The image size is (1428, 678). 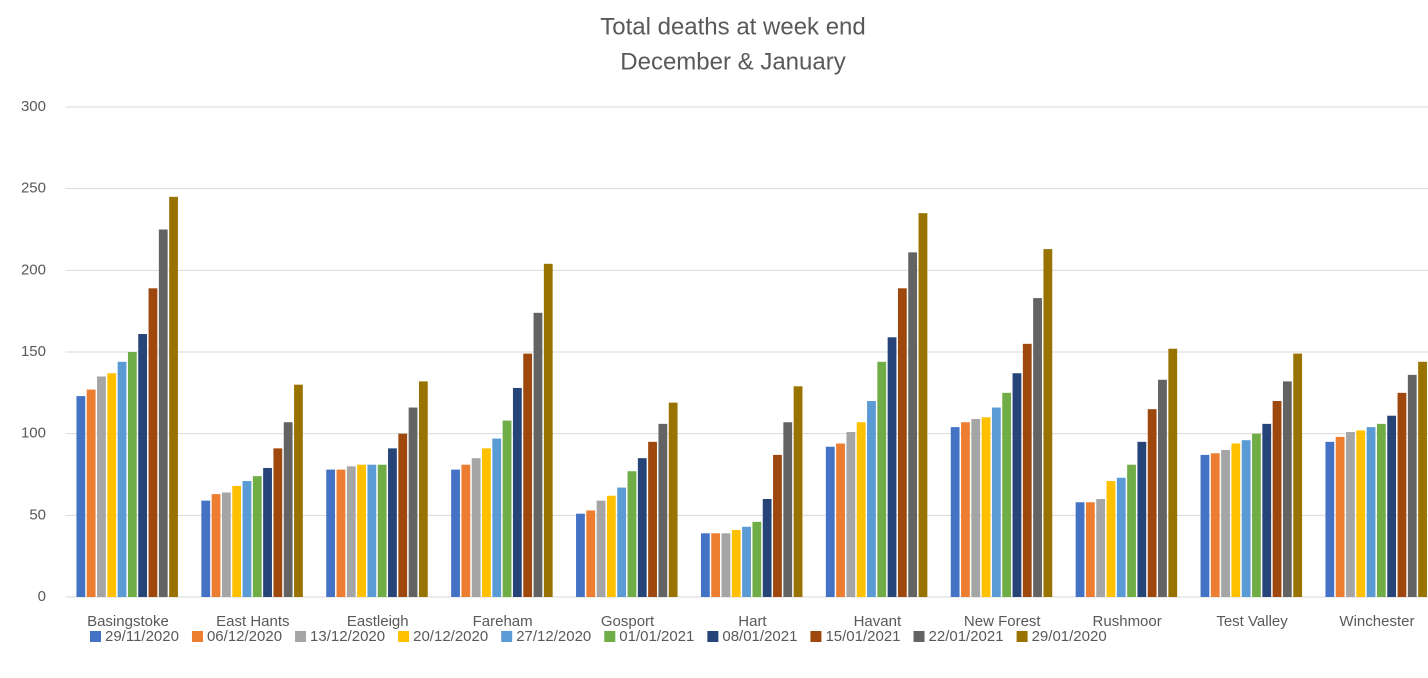 I want to click on y-tick-label: 250, so click(x=33, y=188).